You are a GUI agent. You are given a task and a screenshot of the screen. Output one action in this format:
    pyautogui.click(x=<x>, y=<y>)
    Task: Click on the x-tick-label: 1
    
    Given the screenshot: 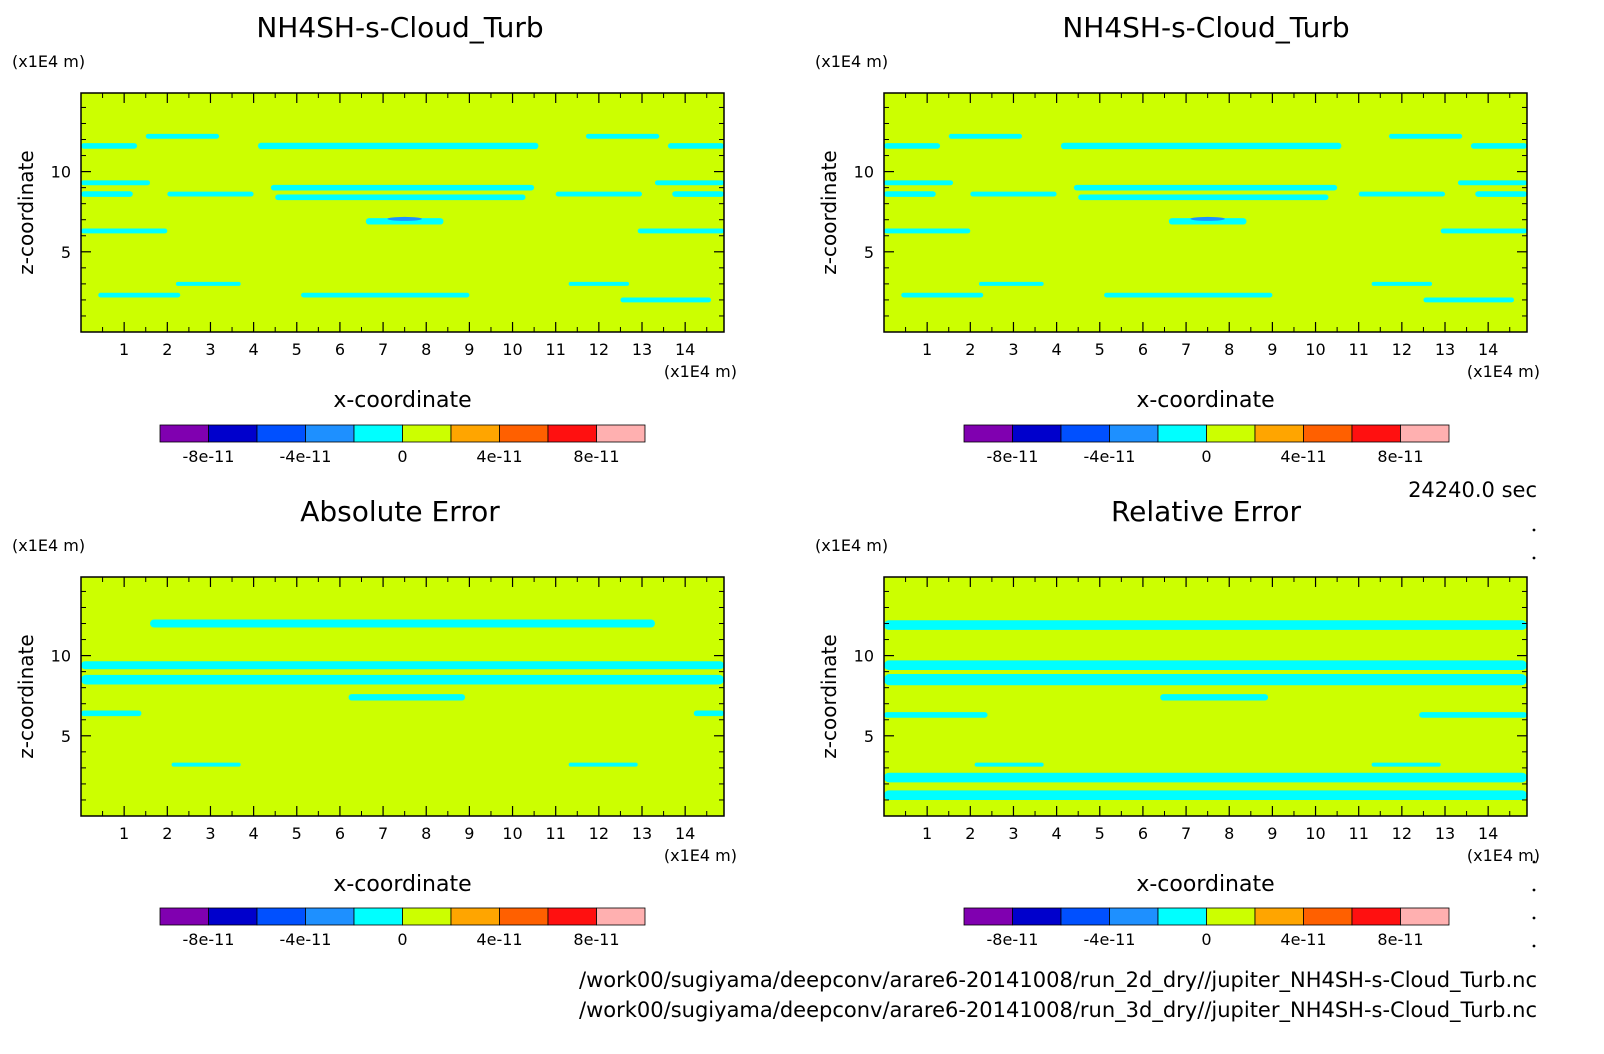 What is the action you would take?
    pyautogui.click(x=927, y=349)
    